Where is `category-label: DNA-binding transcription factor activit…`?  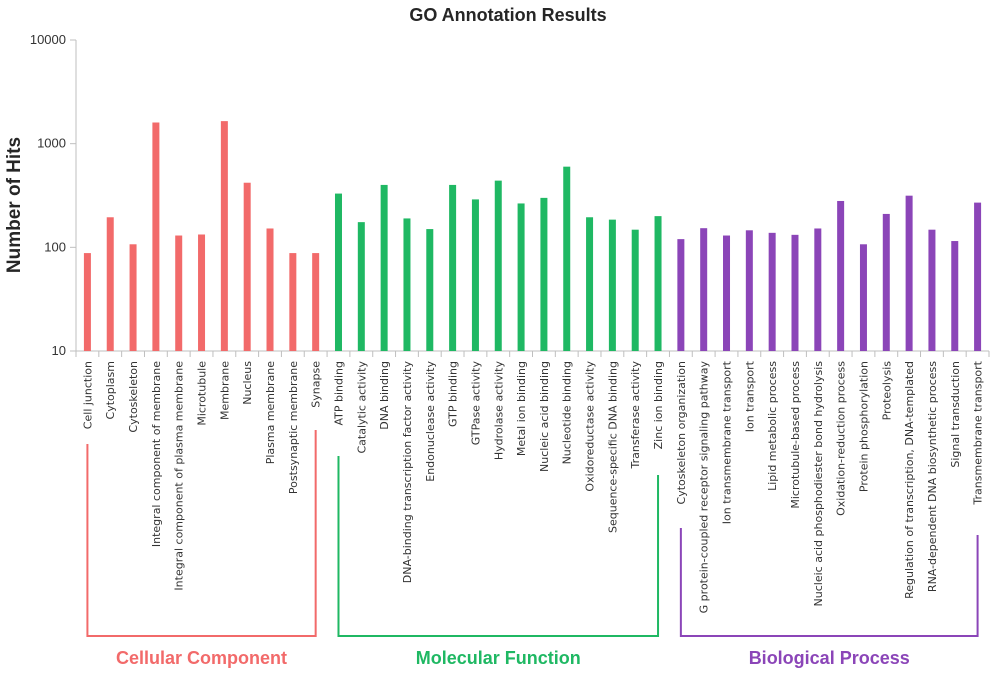 category-label: DNA-binding transcription factor activit… is located at coordinates (407, 472).